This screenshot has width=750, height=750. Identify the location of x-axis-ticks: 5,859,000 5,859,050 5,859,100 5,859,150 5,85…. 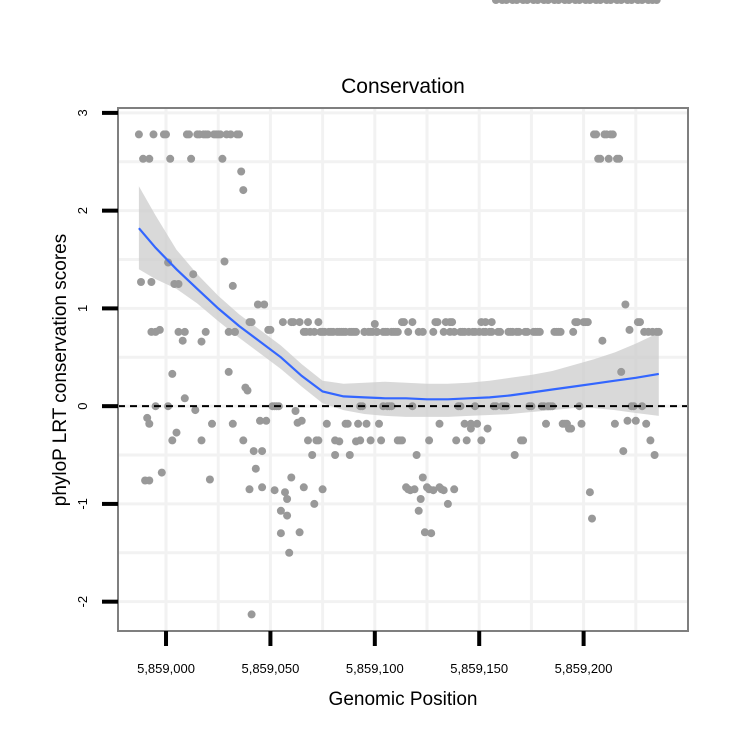
(375, 653).